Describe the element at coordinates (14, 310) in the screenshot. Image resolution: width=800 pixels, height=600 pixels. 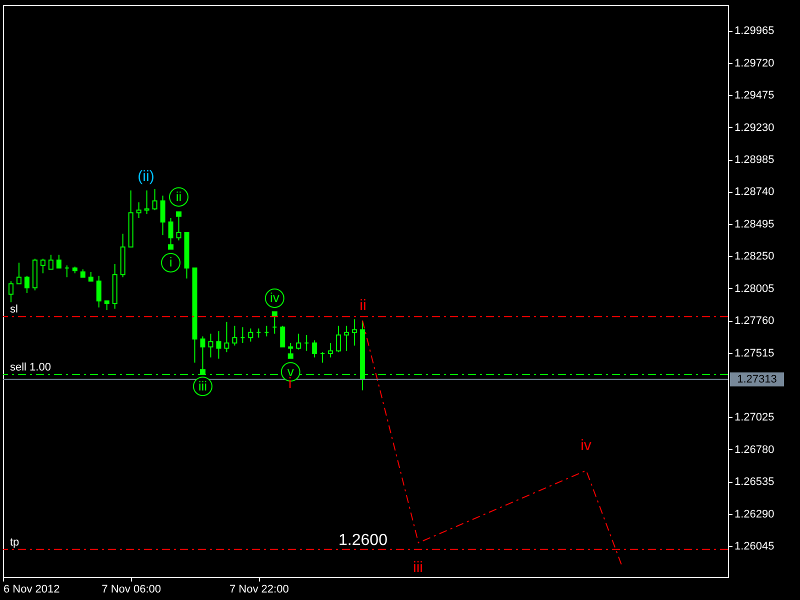
I see `ref-line-label: sl` at that location.